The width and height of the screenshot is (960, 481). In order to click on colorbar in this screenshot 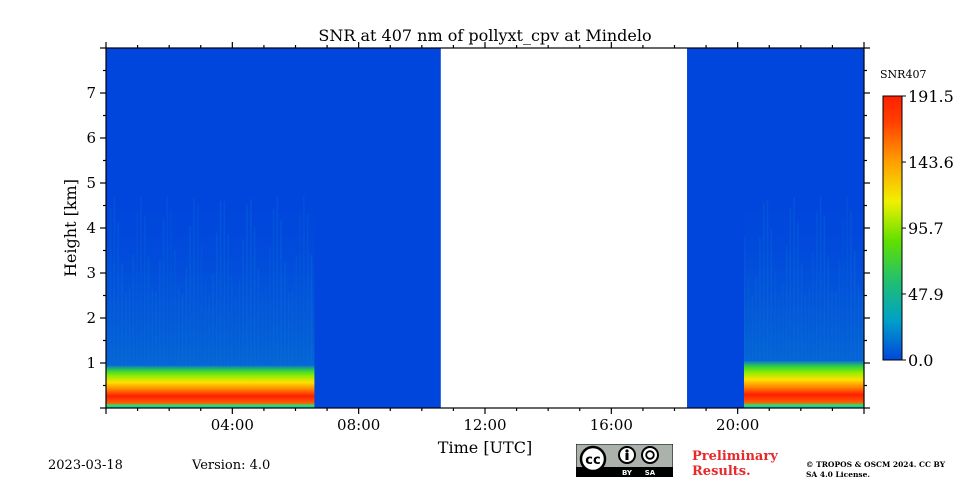, I will do `click(892, 228)`.